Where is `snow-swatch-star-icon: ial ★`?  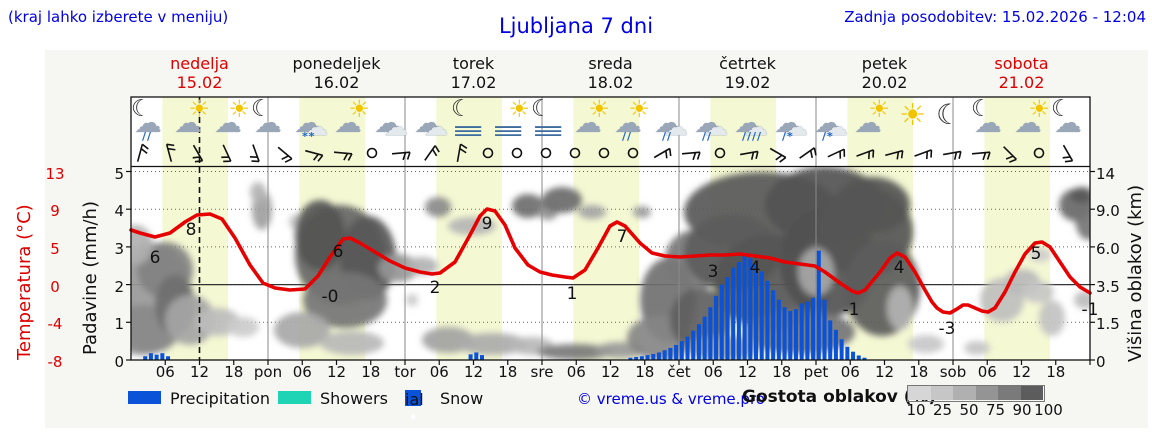 snow-swatch-star-icon: ial ★ is located at coordinates (414, 406).